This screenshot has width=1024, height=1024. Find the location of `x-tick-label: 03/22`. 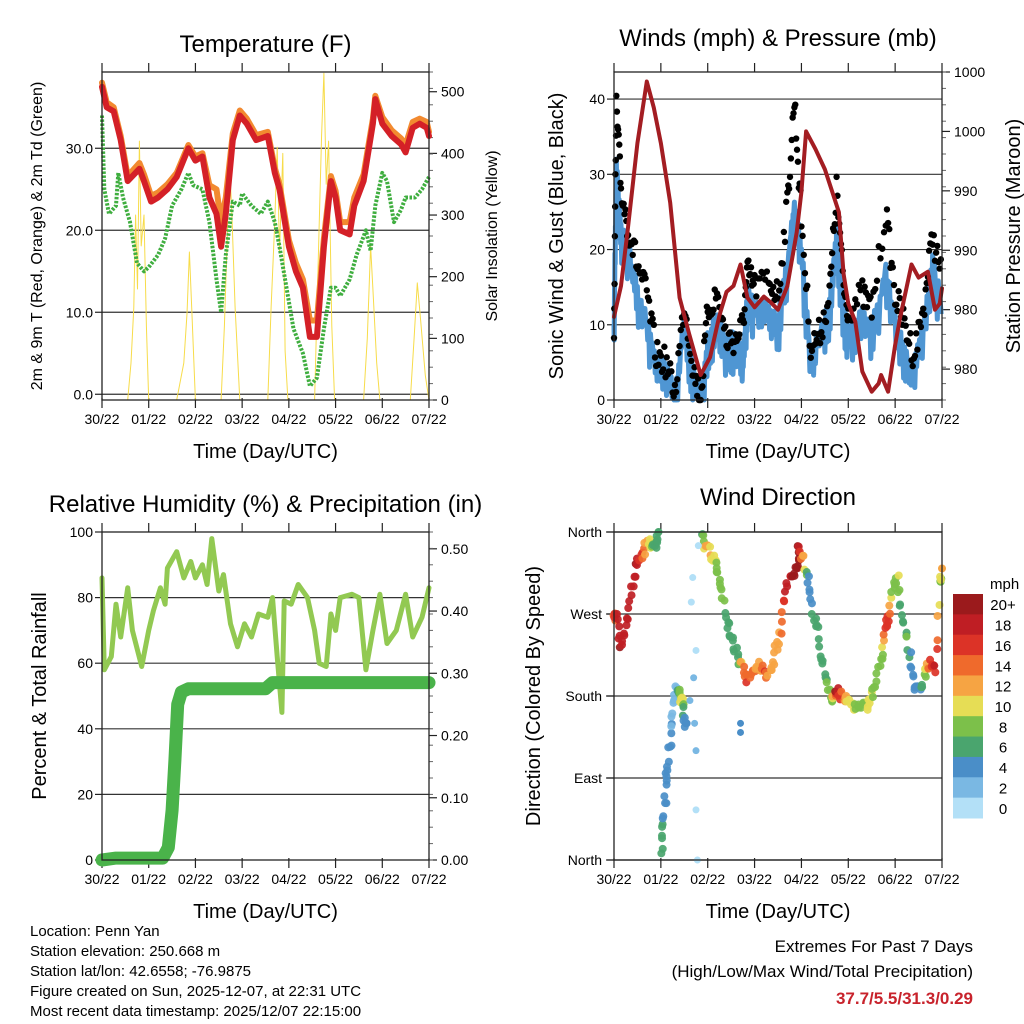

x-tick-label: 03/22 is located at coordinates (754, 879).